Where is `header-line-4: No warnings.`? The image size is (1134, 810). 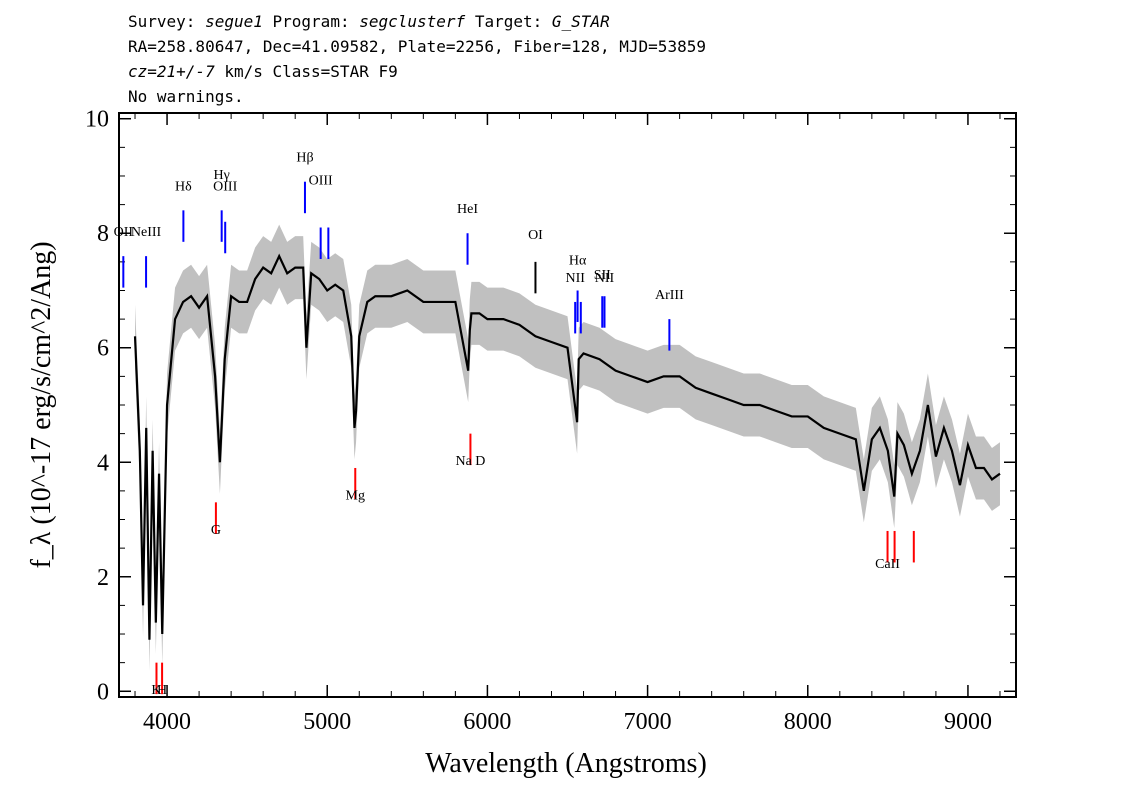 header-line-4: No warnings. is located at coordinates (186, 96).